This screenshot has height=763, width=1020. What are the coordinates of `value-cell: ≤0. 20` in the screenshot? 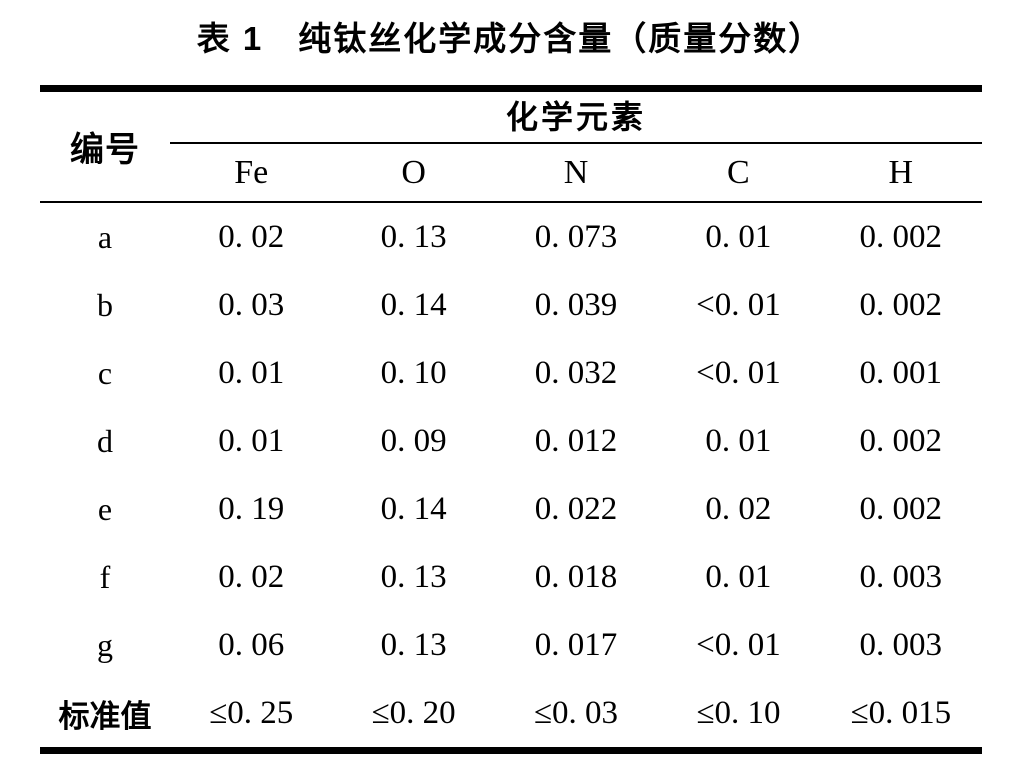 It's located at (413, 712).